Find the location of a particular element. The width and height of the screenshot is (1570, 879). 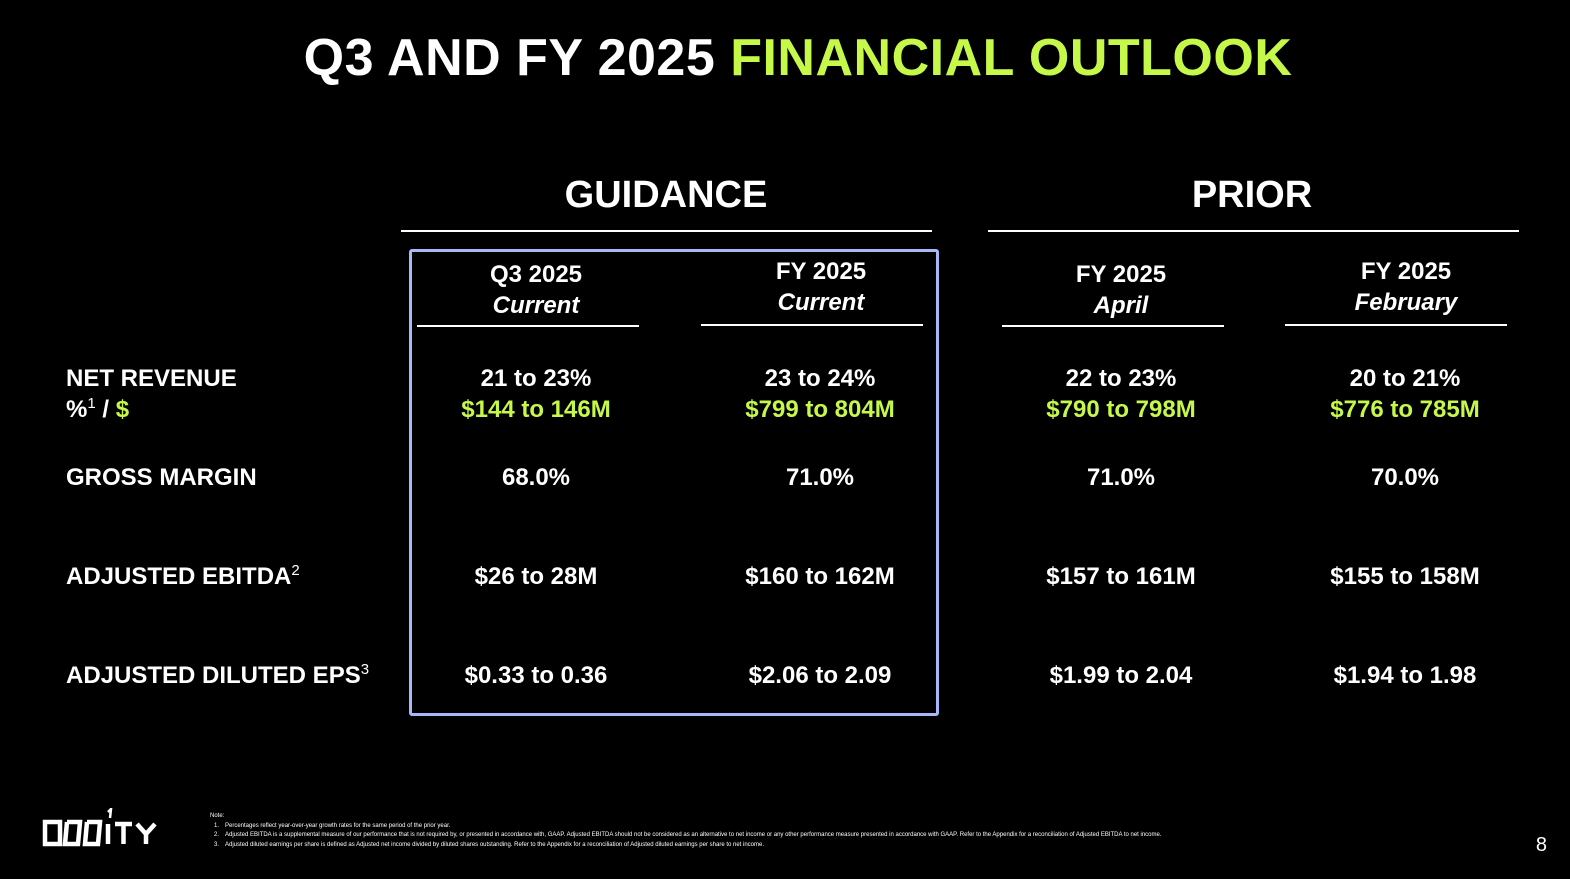

guidance-rule is located at coordinates (666, 231).